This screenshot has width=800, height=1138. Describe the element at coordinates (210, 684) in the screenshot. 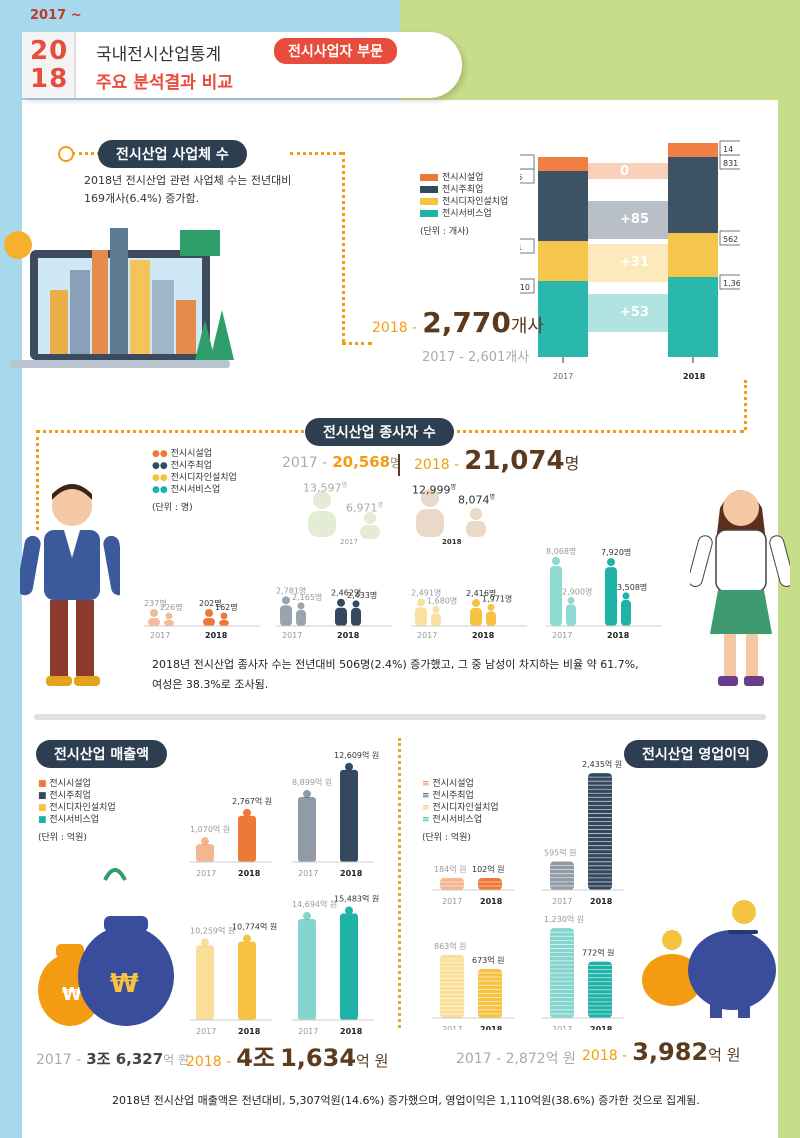

I see `employees-desc-2: 여성은 38.3%로 조사됨.` at that location.